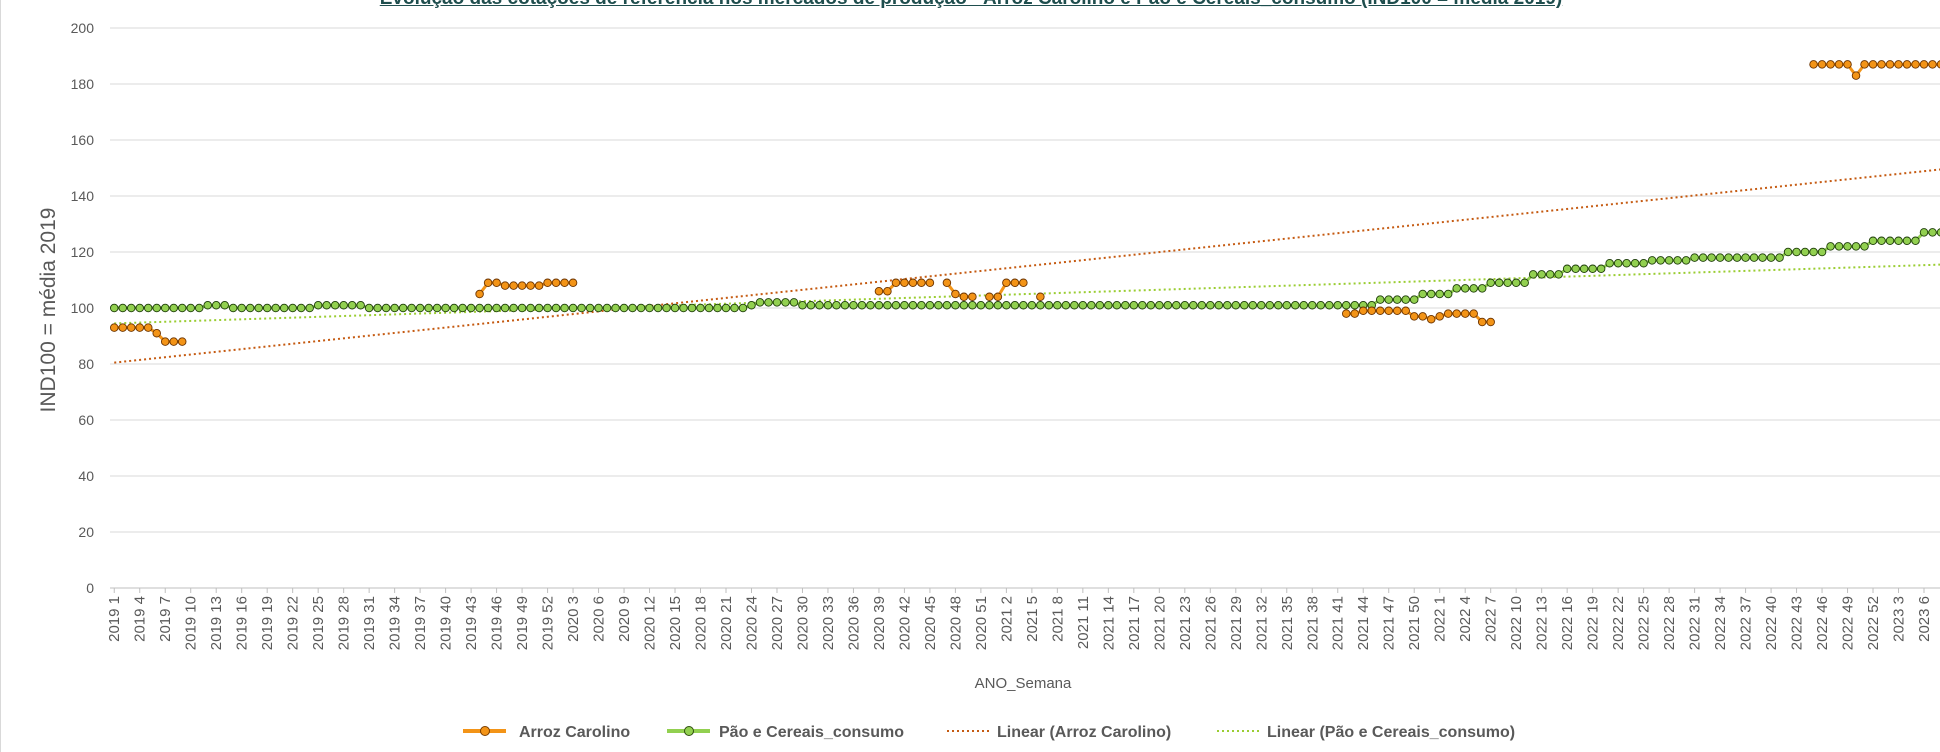 Image resolution: width=1940 pixels, height=752 pixels. Describe the element at coordinates (83, 308) in the screenshot. I see `y-tick-label: 100` at that location.